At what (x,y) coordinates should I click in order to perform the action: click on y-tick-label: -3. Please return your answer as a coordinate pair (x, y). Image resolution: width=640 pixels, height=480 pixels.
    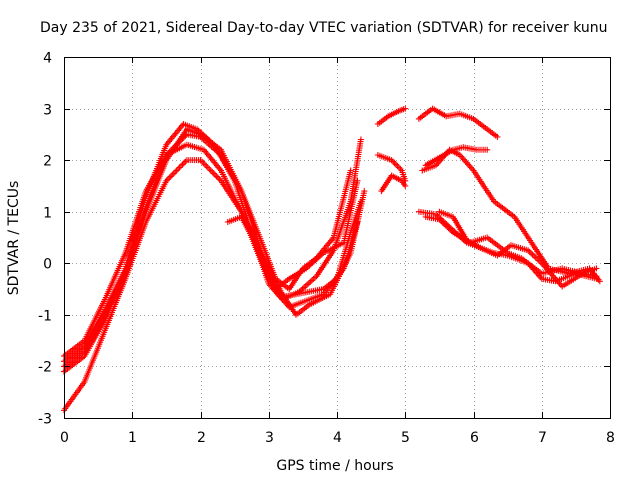
    Looking at the image, I should click on (45, 420).